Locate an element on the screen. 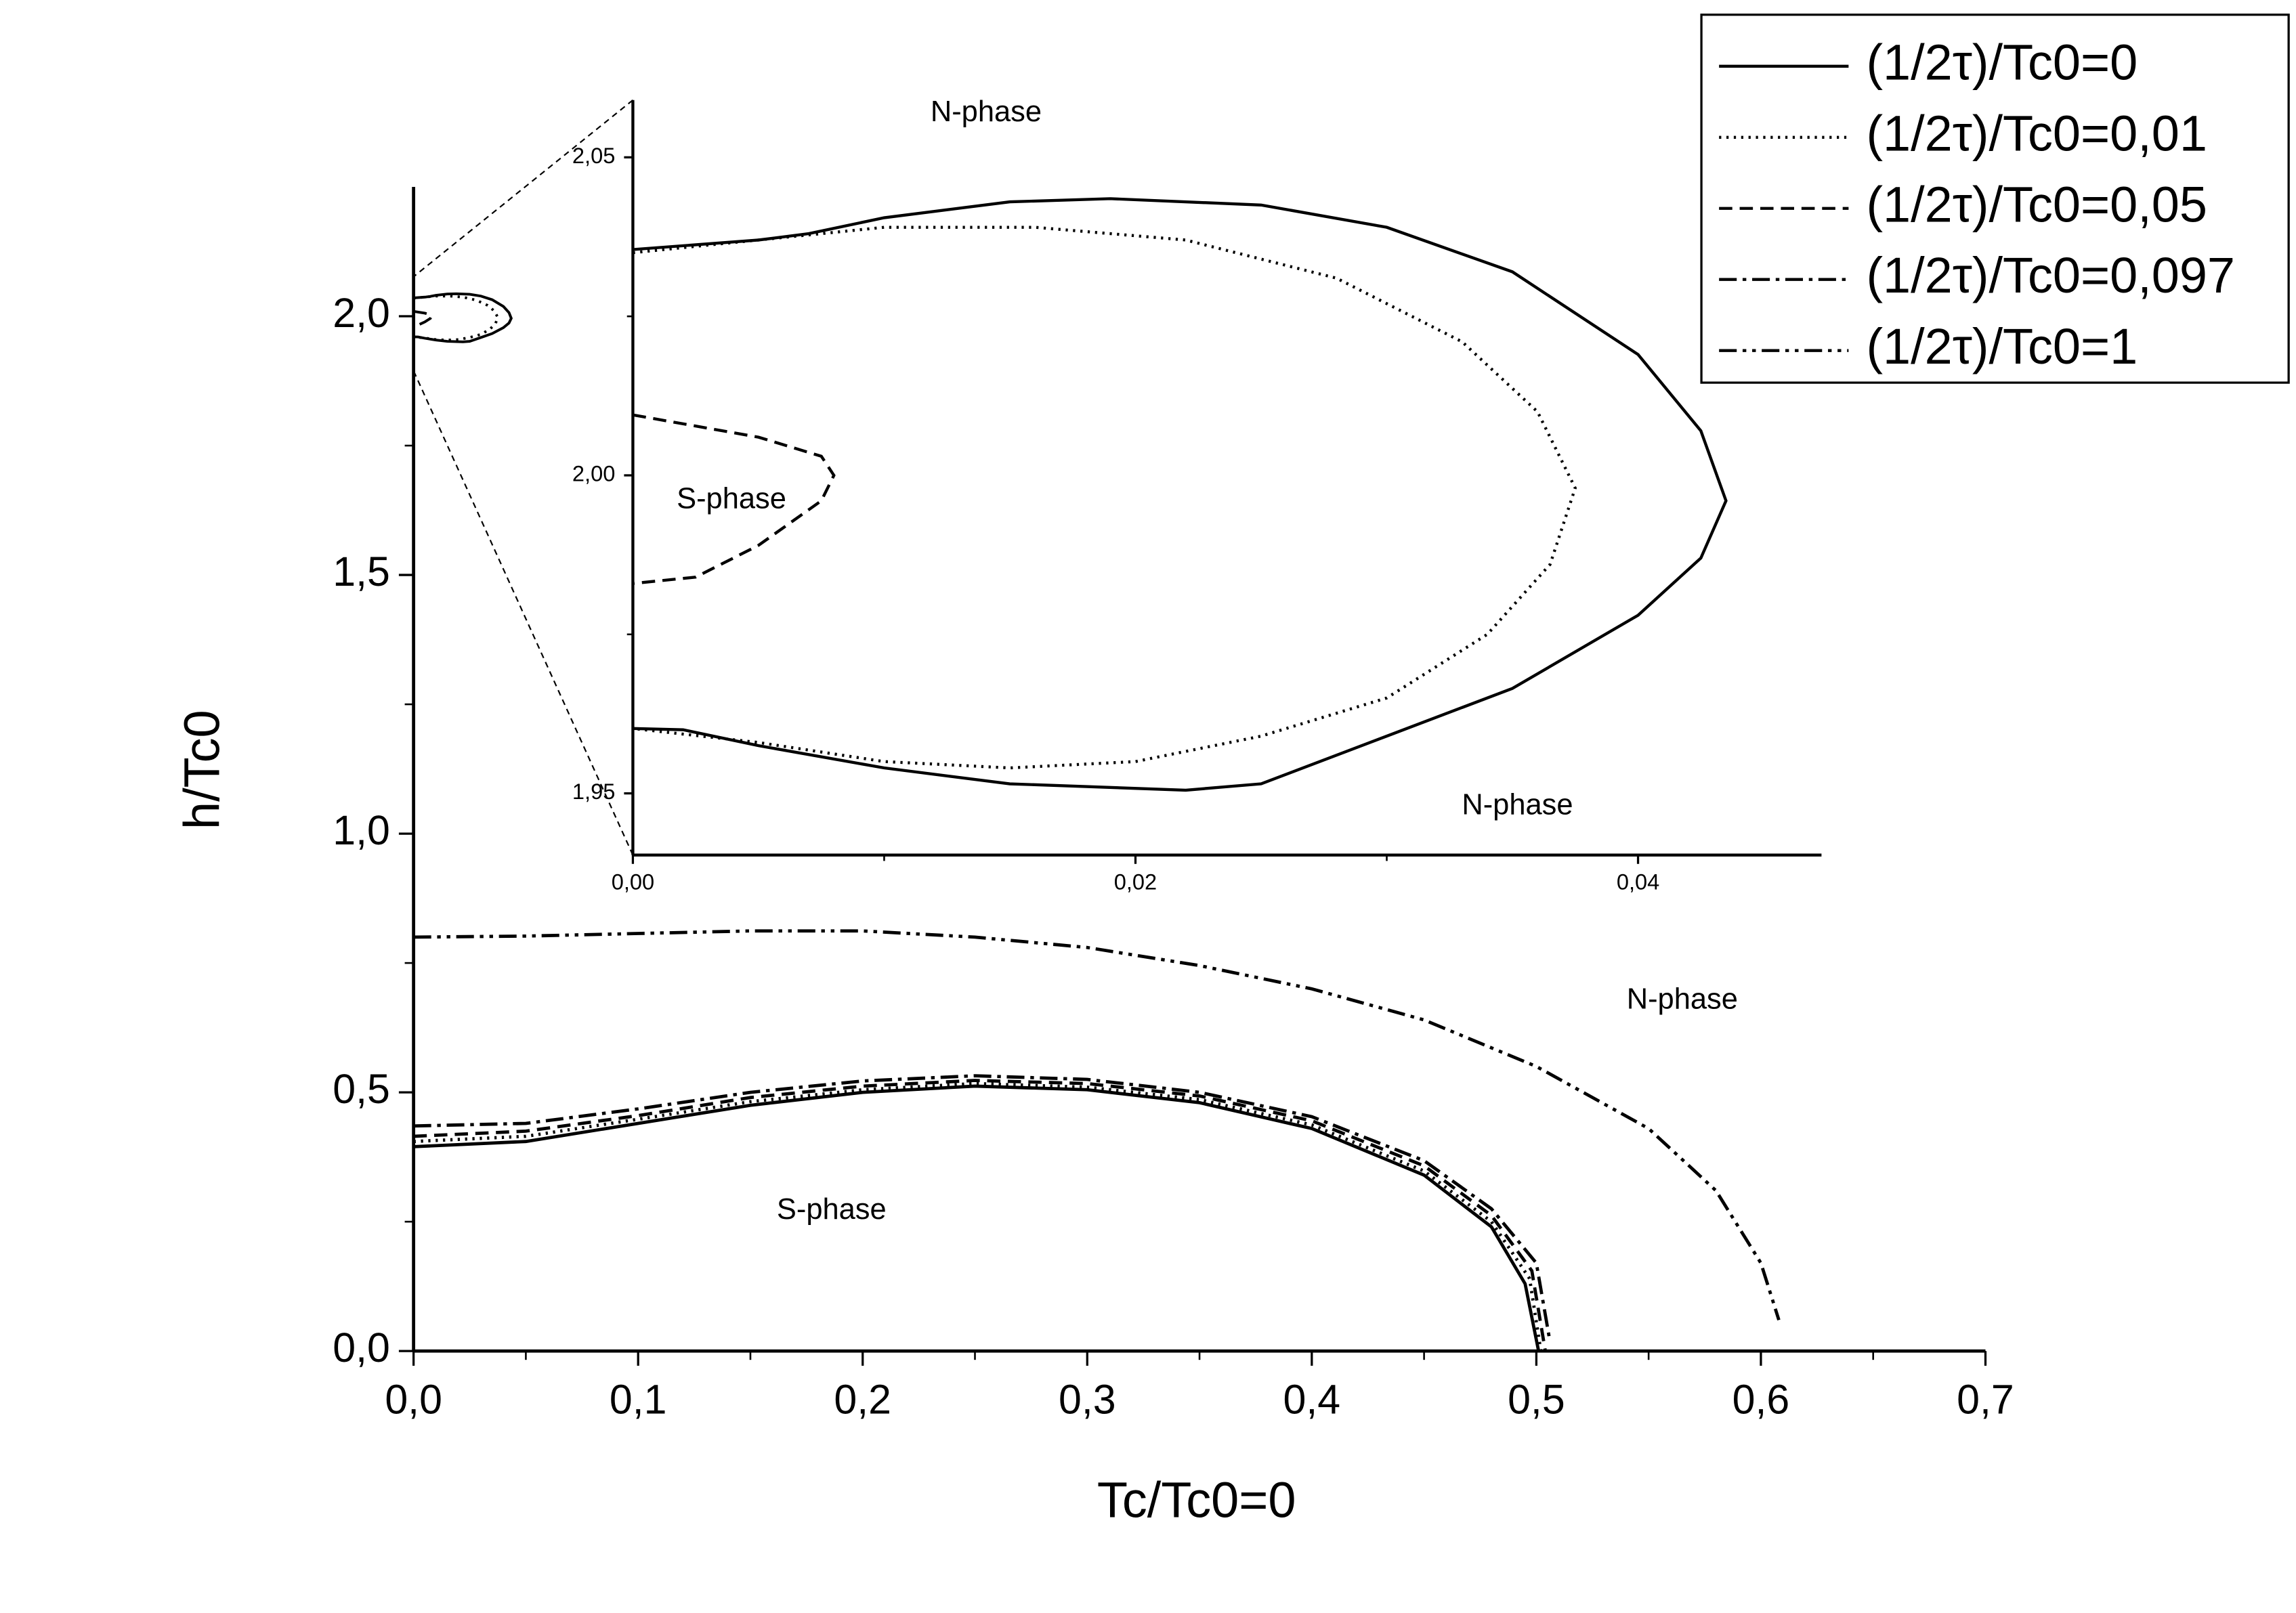  legend-label: (1/2τ)/Tc0=0,05 is located at coordinates (2036, 204).